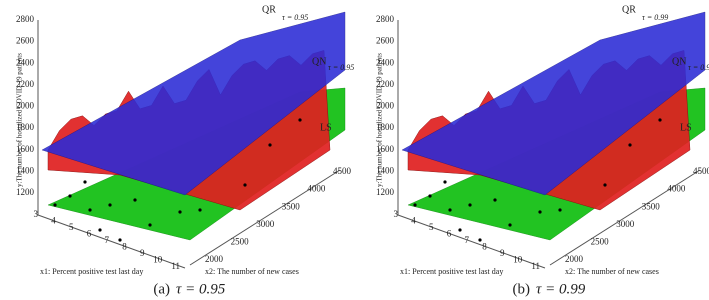 Image resolution: width=709 pixels, height=300 pixels. Describe the element at coordinates (522, 289) in the screenshot. I see `caption-label: (b)` at that location.